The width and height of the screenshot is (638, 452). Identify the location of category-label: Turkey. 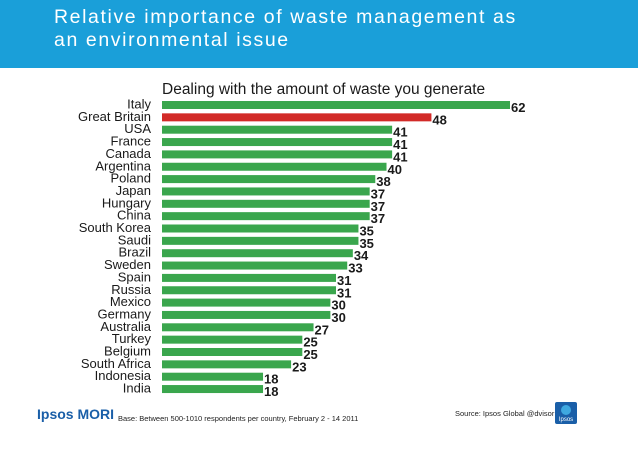
(132, 338).